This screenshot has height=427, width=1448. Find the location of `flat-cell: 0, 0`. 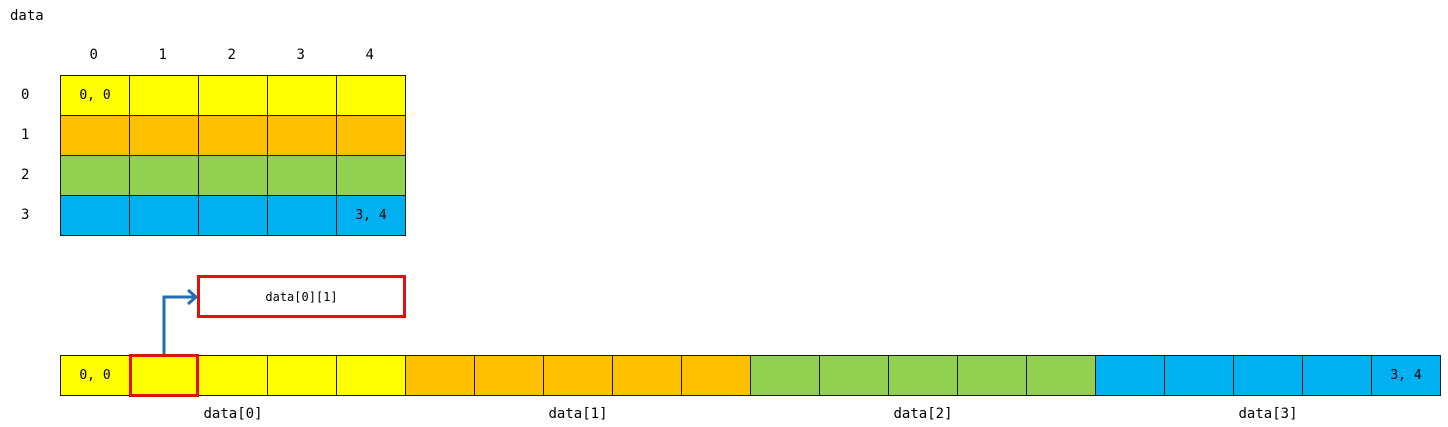

flat-cell: 0, 0 is located at coordinates (95, 375).